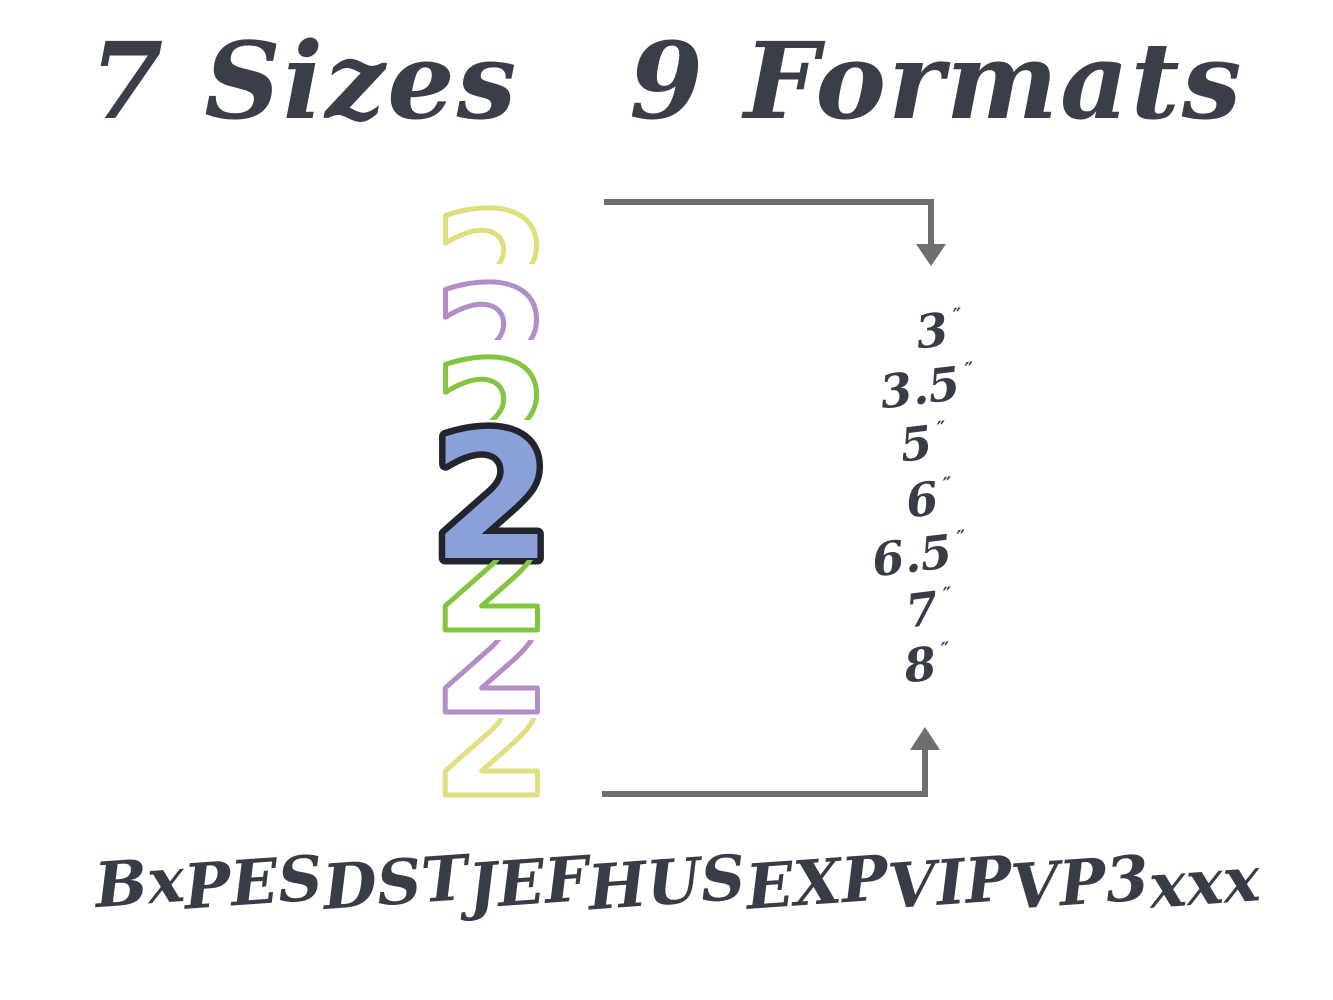 The image size is (1333, 1000). What do you see at coordinates (931, 255) in the screenshot?
I see `arrow-head-down-icon` at bounding box center [931, 255].